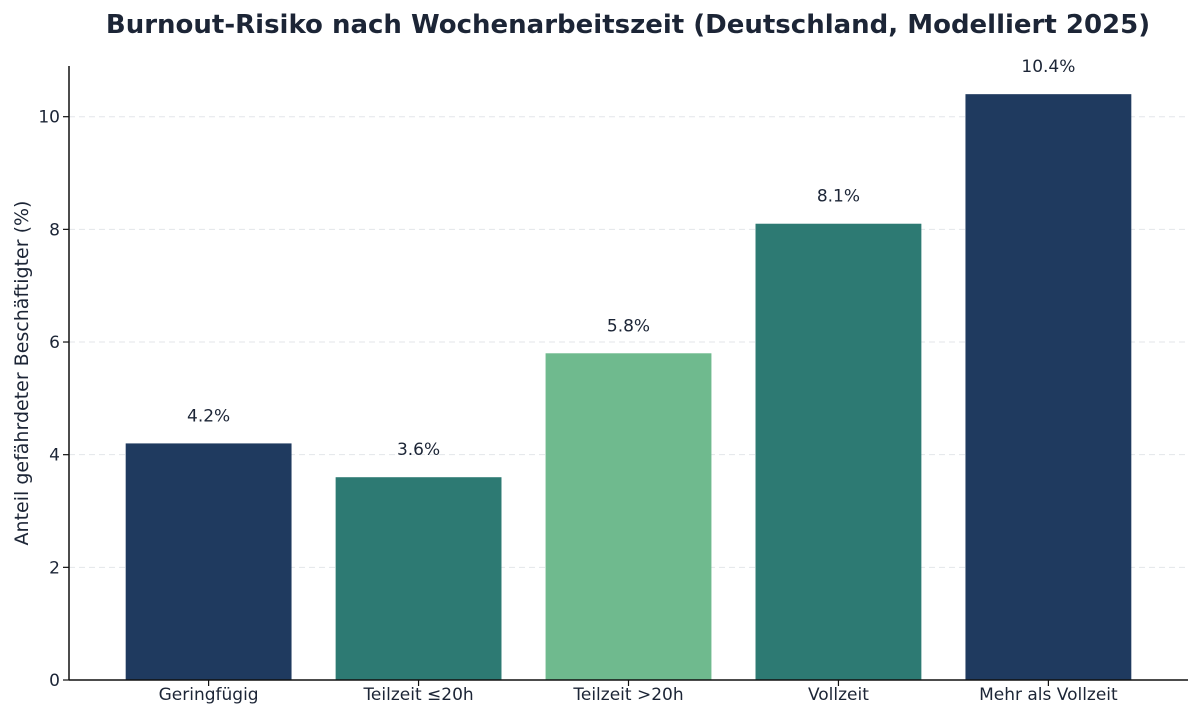 This screenshot has height=715, width=1200. Describe the element at coordinates (1048, 67) in the screenshot. I see `bar-data-label: 10.4%` at that location.